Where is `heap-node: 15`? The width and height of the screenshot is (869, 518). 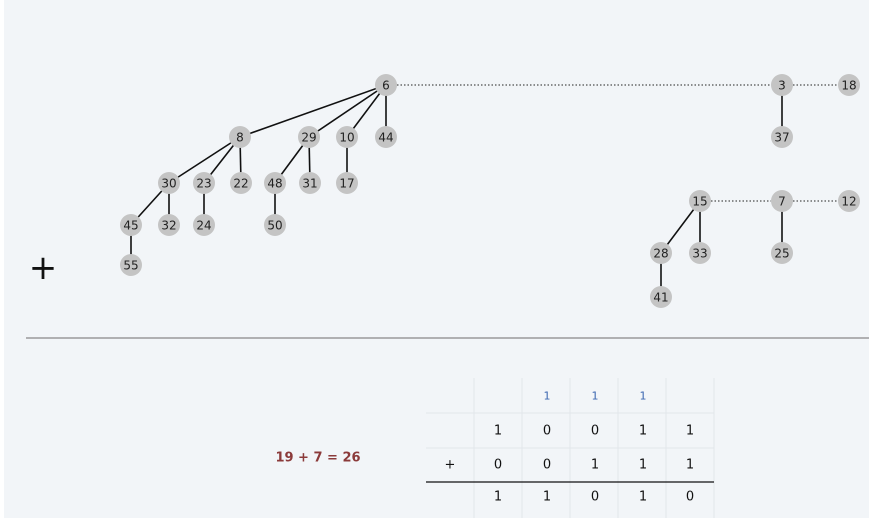 heap-node: 15 is located at coordinates (700, 201).